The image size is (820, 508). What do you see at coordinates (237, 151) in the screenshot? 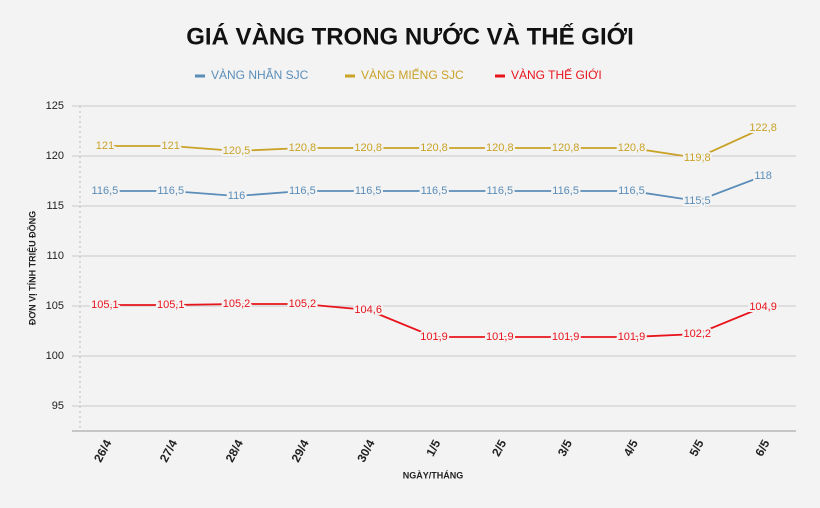
I see `value-label: 120,5` at bounding box center [237, 151].